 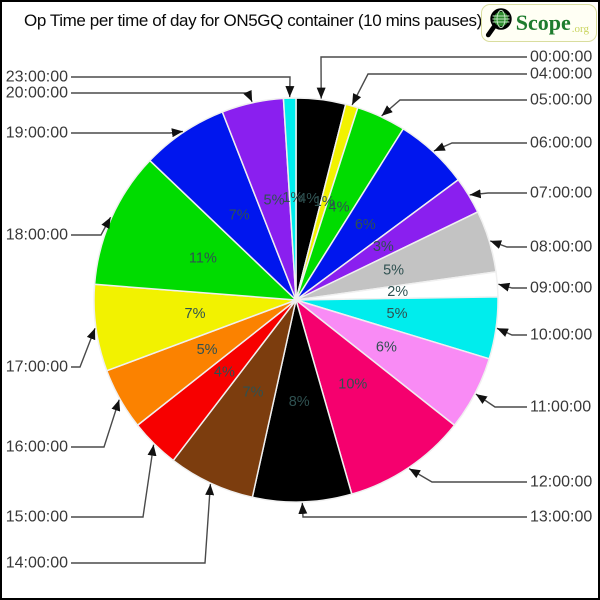 What do you see at coordinates (324, 202) in the screenshot?
I see `pct-label-04:00:00: 1%` at bounding box center [324, 202].